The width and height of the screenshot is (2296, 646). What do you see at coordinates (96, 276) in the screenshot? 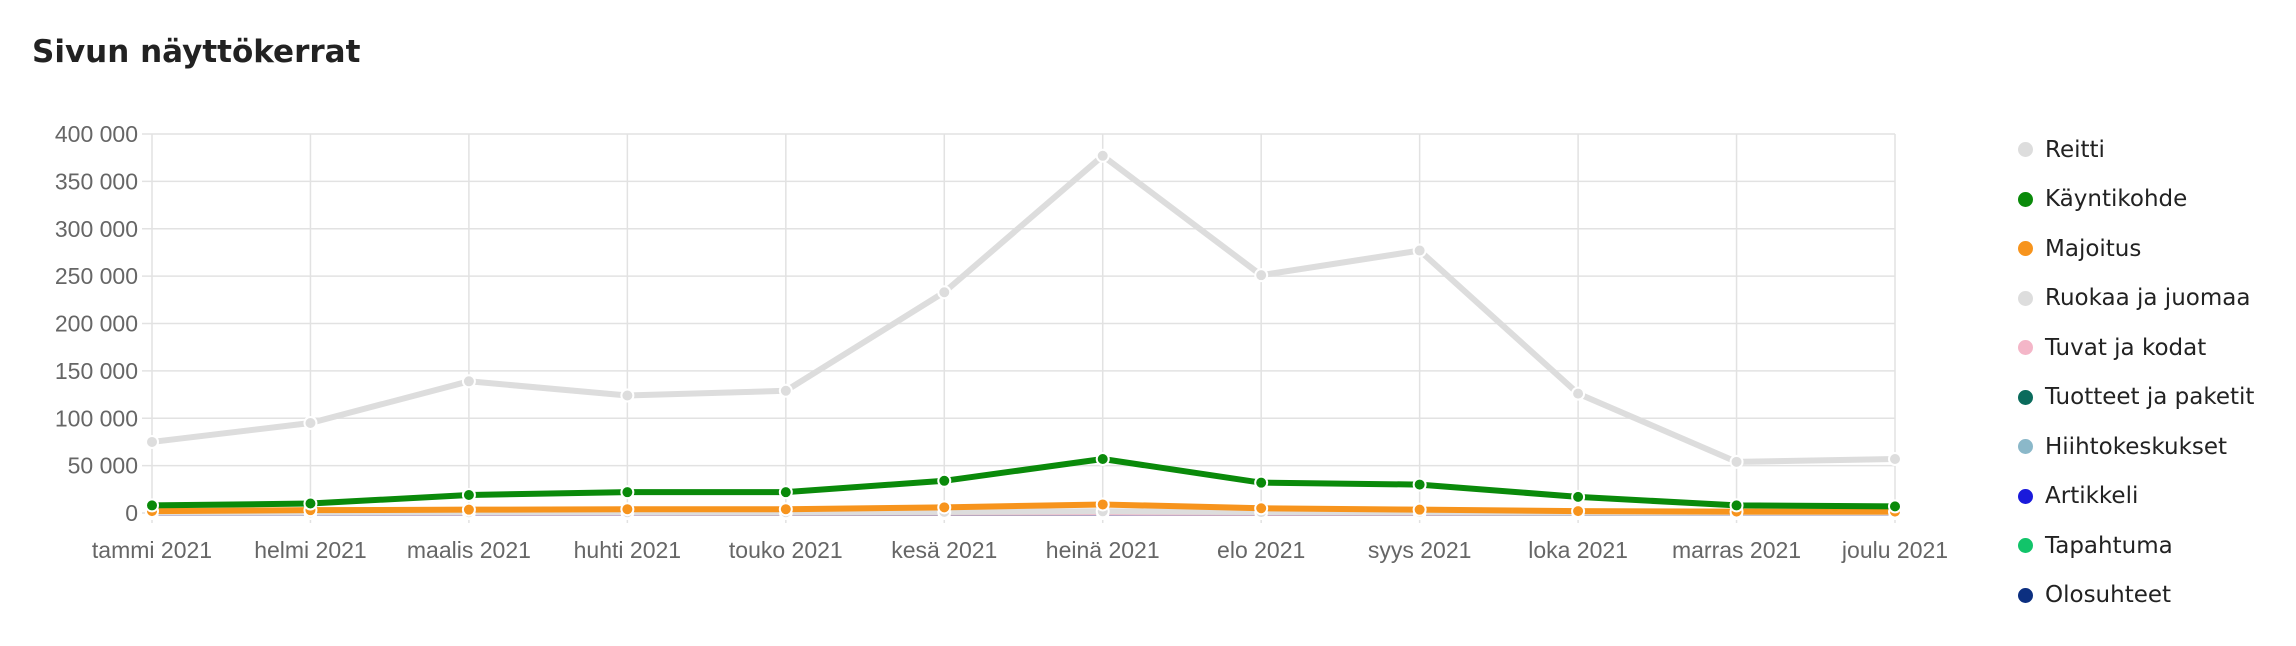
I see `y-tick-label: 250 000` at bounding box center [96, 276].